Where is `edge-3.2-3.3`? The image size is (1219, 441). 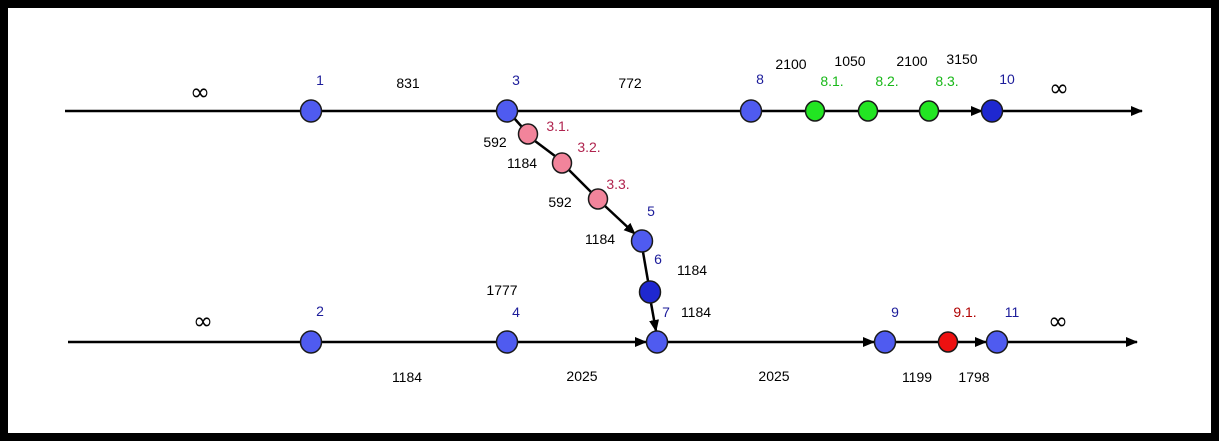 edge-3.2-3.3 is located at coordinates (580, 181).